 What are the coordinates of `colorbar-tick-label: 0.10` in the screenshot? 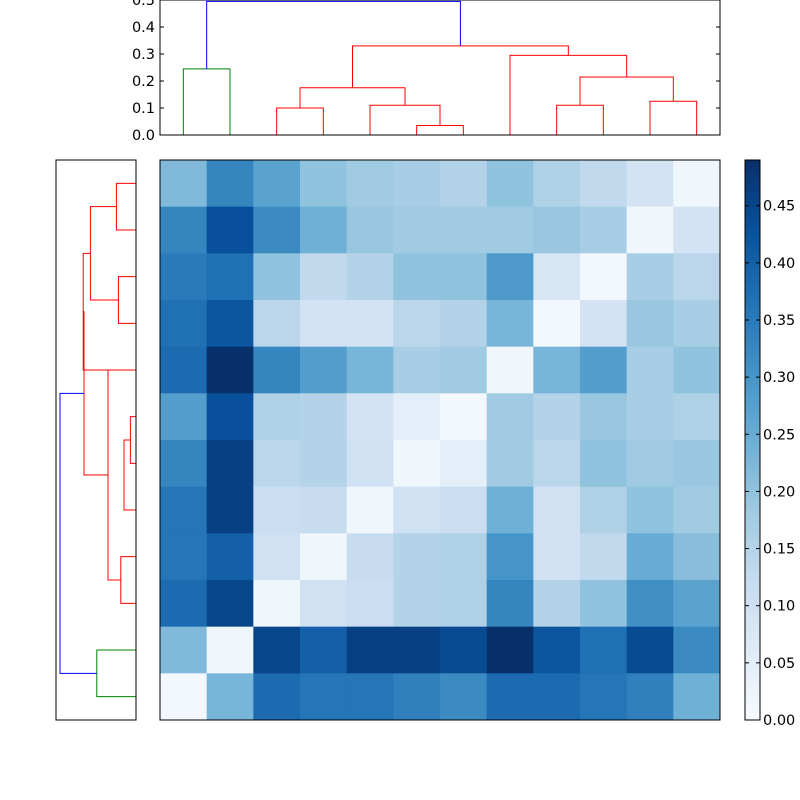 It's located at (779, 607).